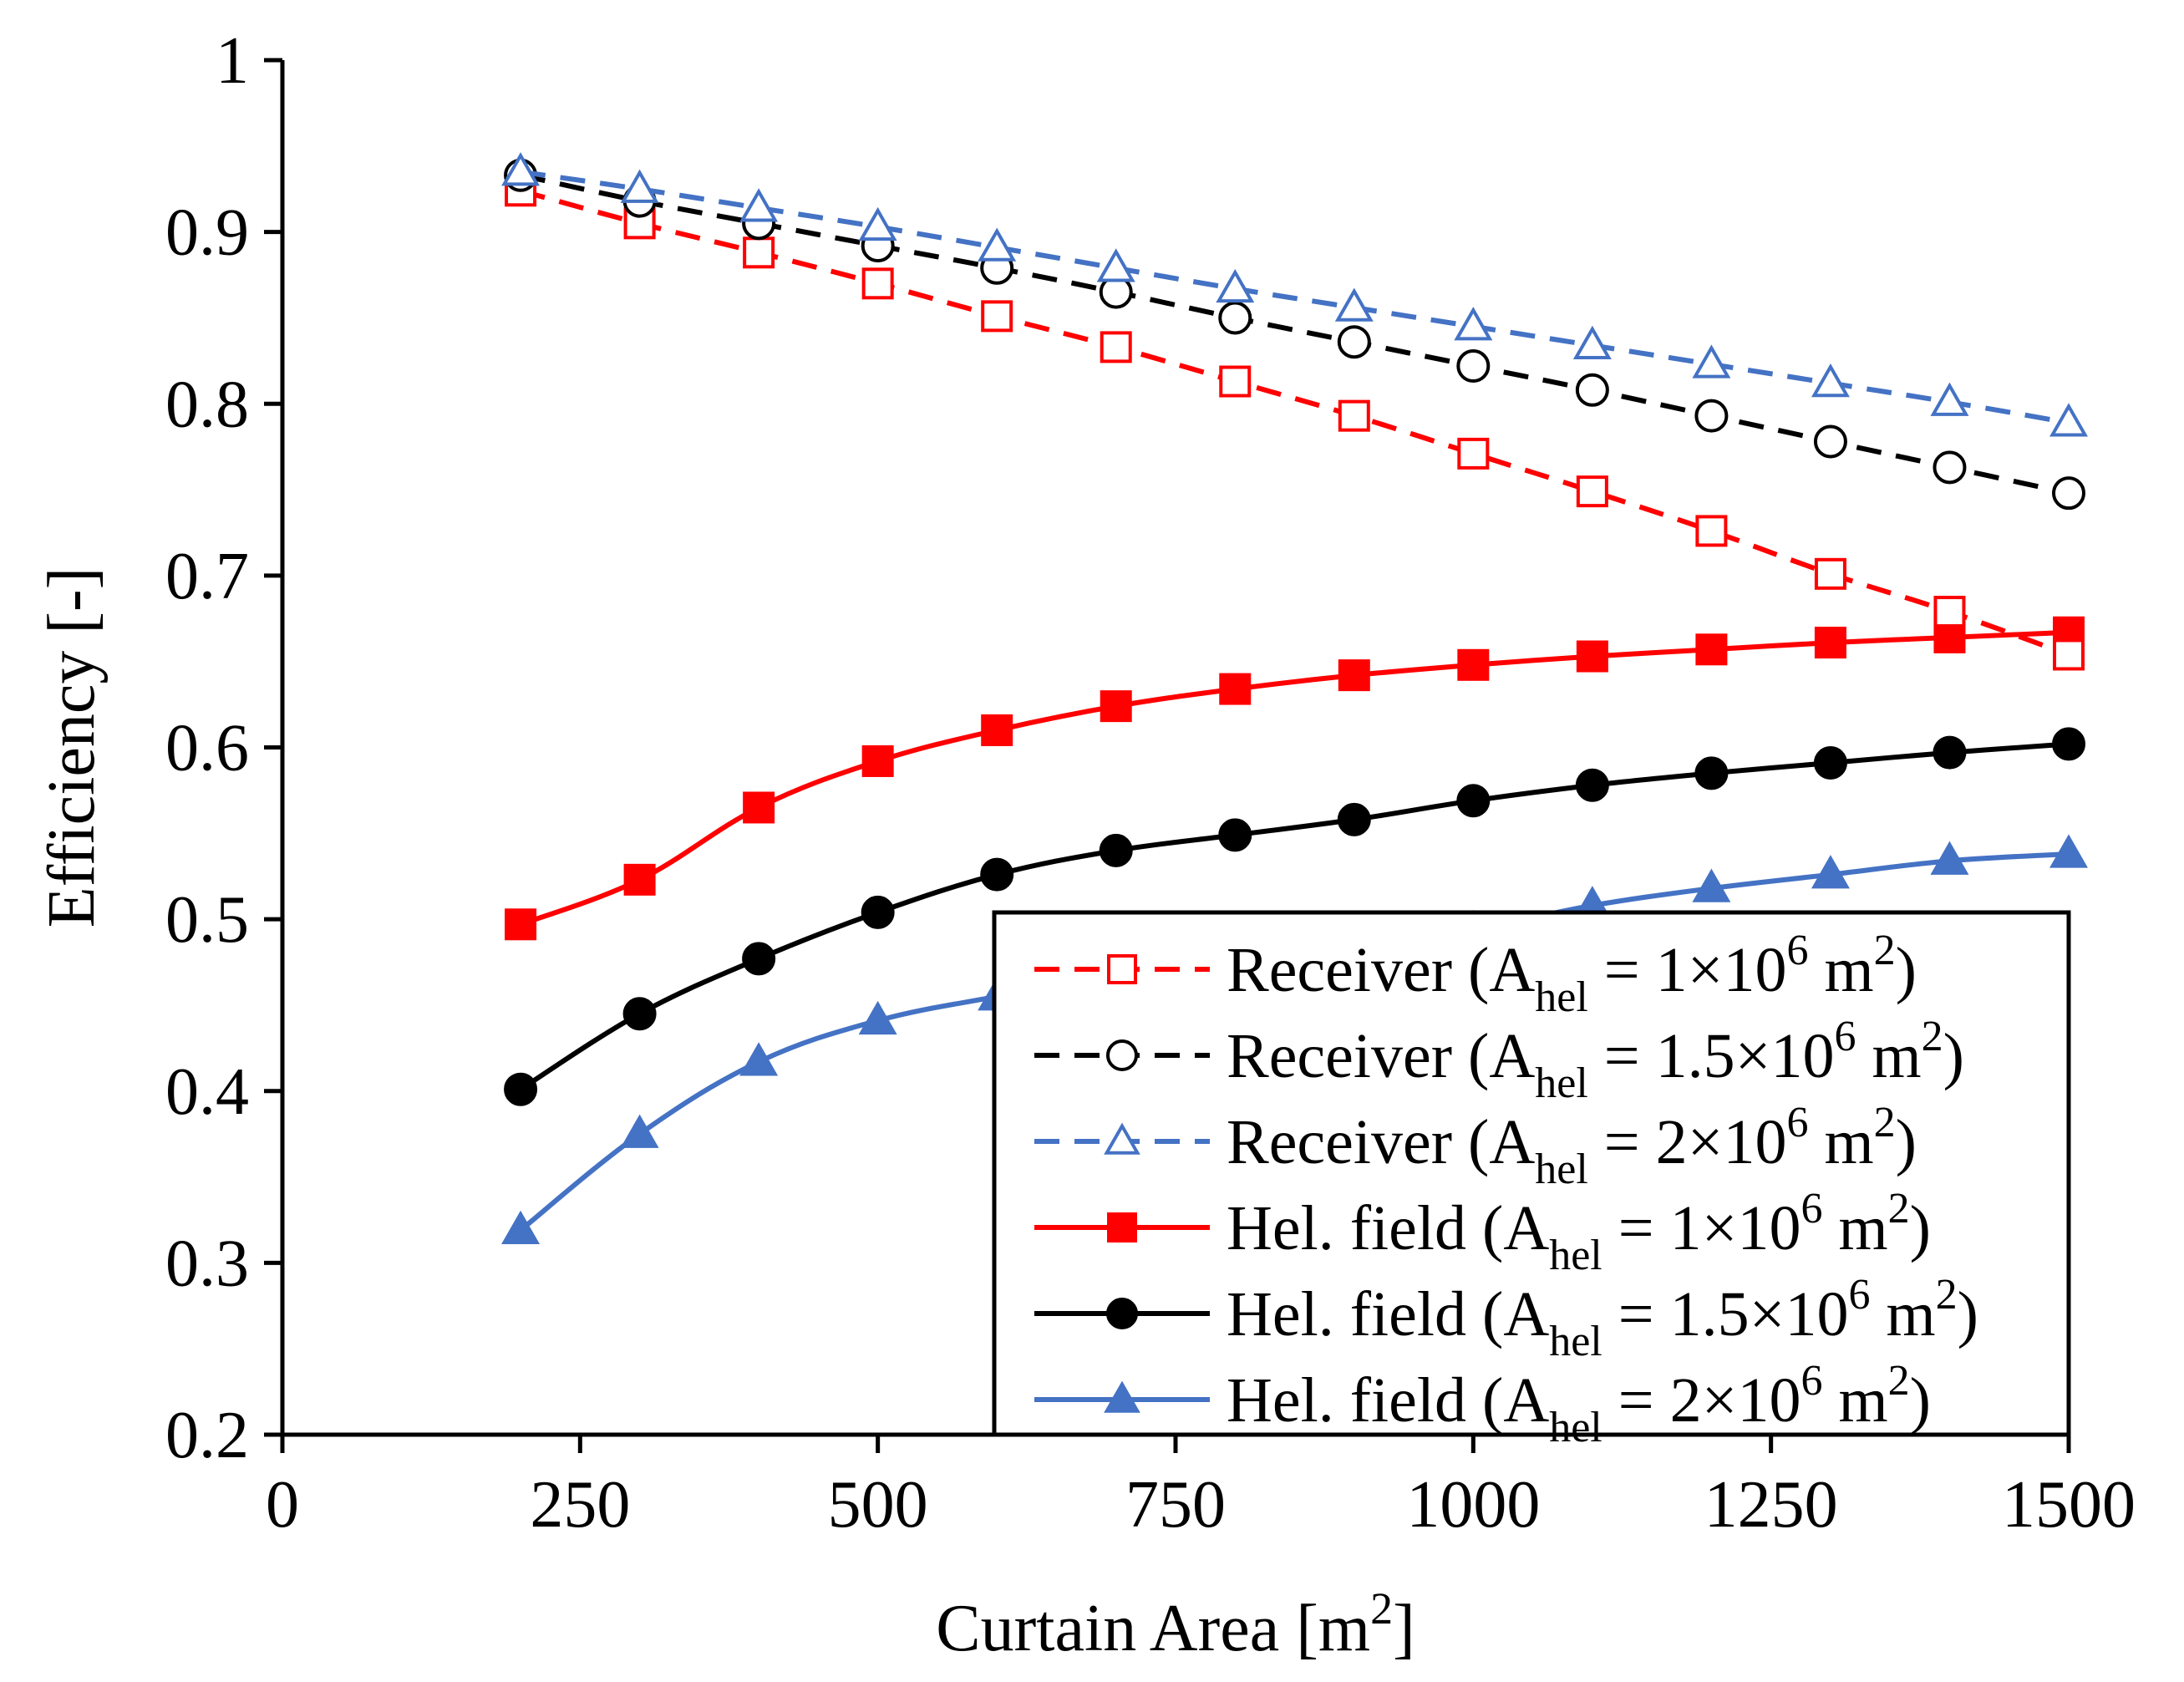  I want to click on legend-label-6-sup1: 6, so click(1811, 1381).